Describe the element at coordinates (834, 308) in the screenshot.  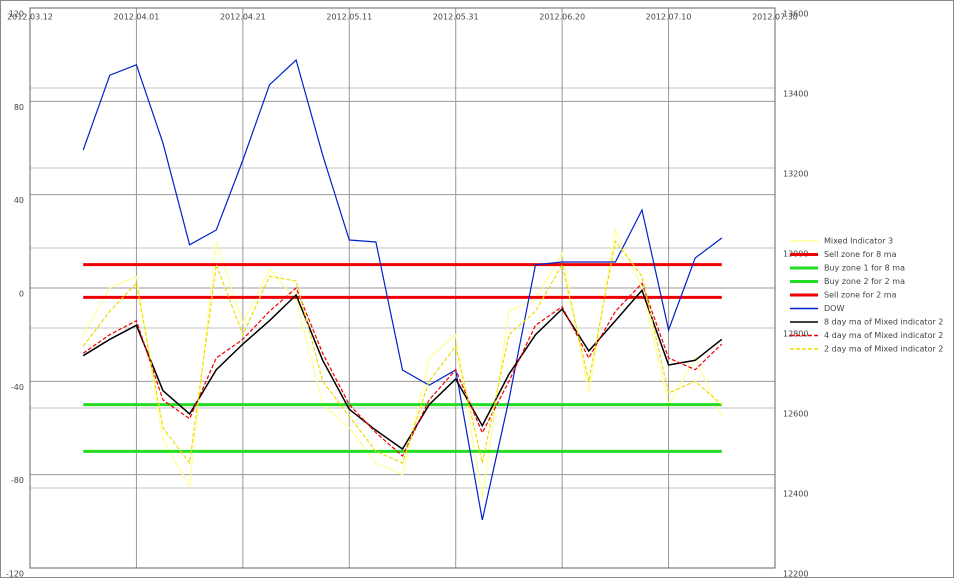
I see `legend-label: DOW` at that location.